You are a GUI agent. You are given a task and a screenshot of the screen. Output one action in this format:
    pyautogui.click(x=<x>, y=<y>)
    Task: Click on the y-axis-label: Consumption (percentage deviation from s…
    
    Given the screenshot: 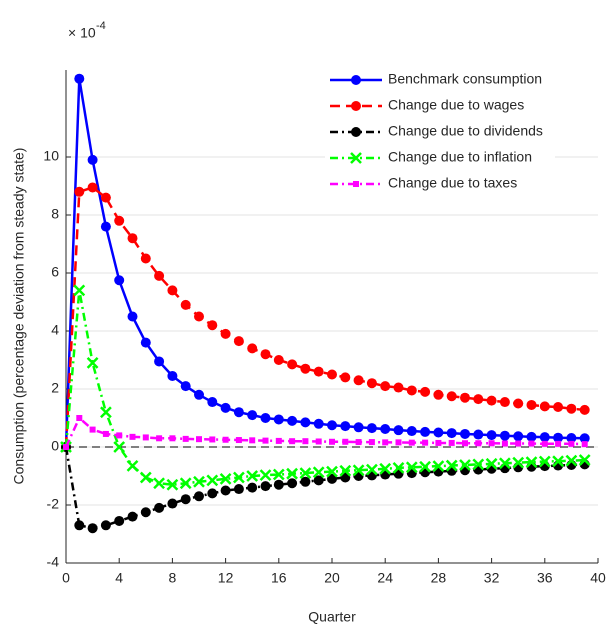 What is the action you would take?
    pyautogui.click(x=19, y=316)
    